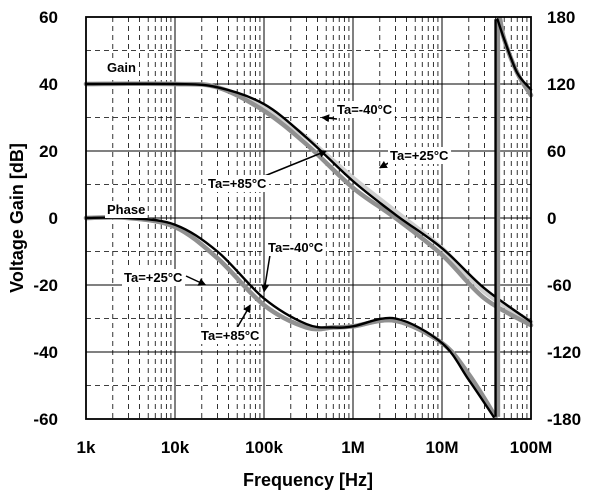 Image resolution: width=590 pixels, height=493 pixels. I want to click on y-right-tick-label: 0, so click(551, 218).